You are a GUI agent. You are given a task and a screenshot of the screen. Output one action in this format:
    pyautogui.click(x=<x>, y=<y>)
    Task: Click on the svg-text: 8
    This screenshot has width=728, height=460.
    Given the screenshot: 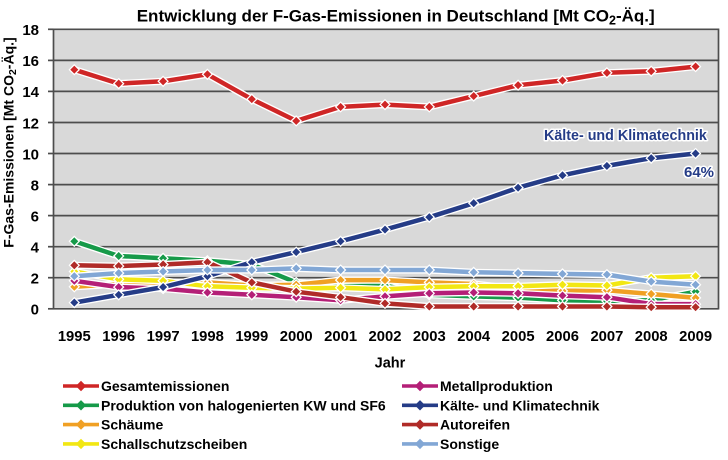 What is the action you would take?
    pyautogui.click(x=35, y=185)
    